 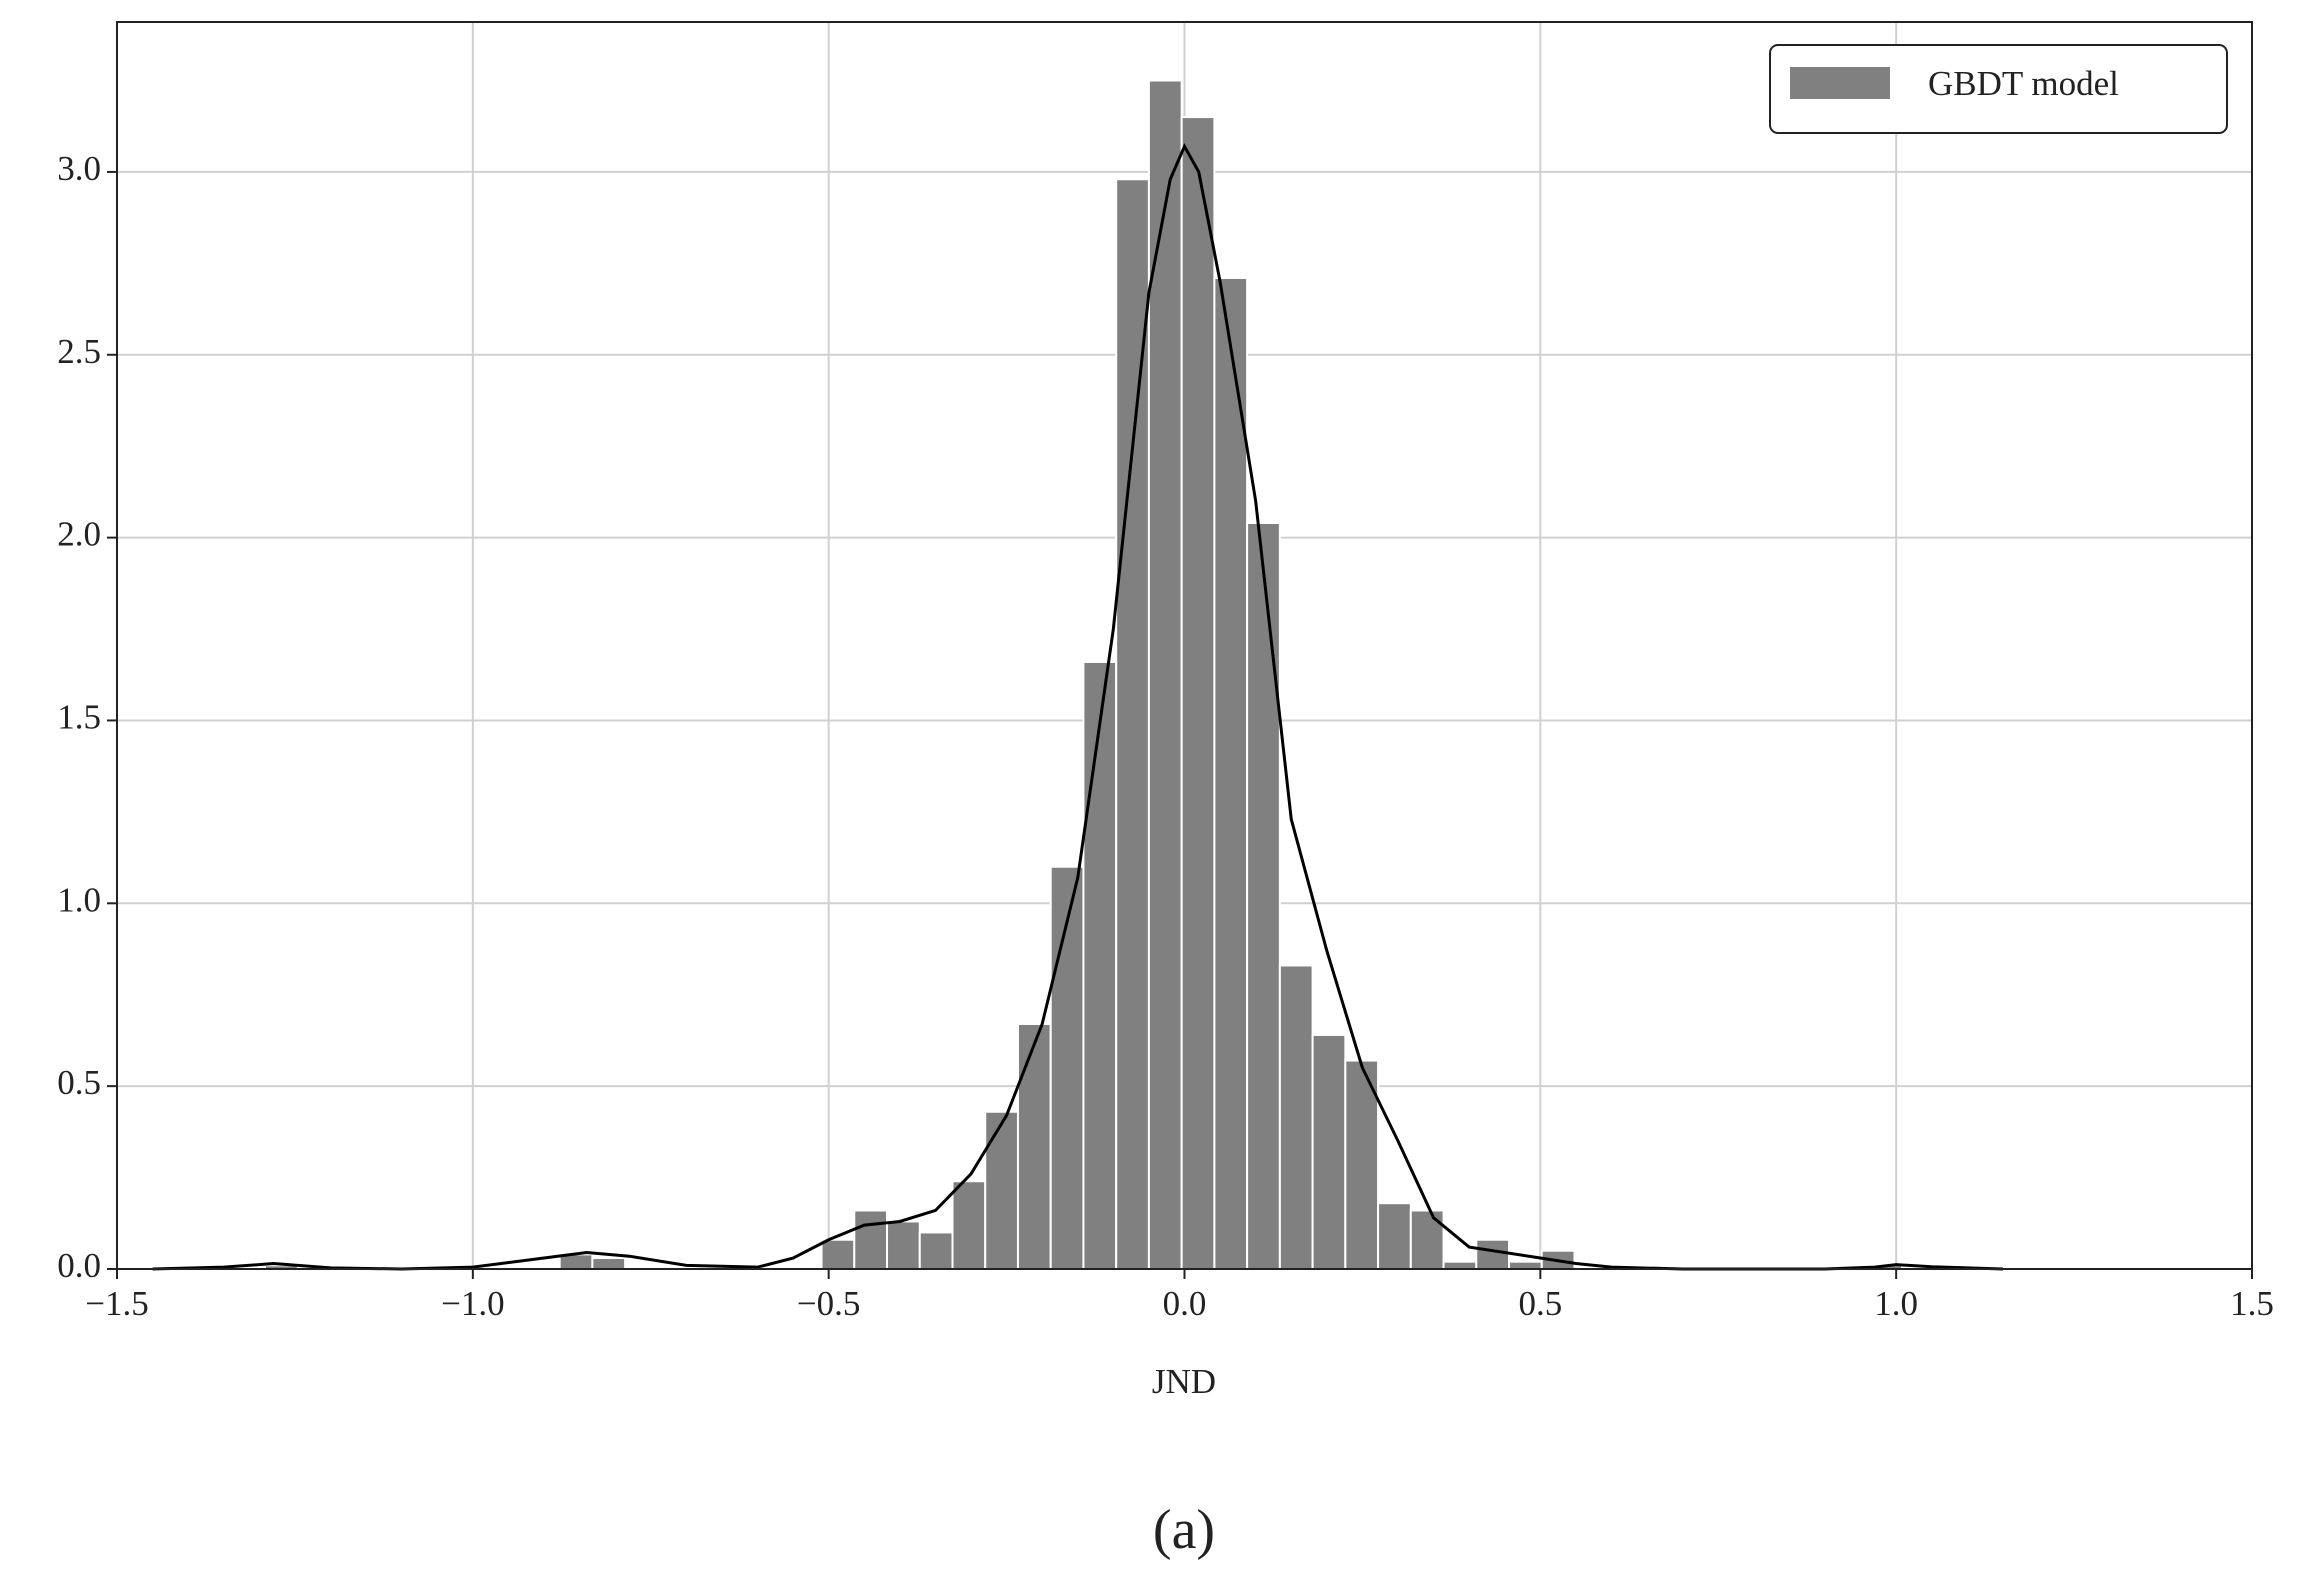 What do you see at coordinates (79, 899) in the screenshot?
I see `y-tick-label: 1.0` at bounding box center [79, 899].